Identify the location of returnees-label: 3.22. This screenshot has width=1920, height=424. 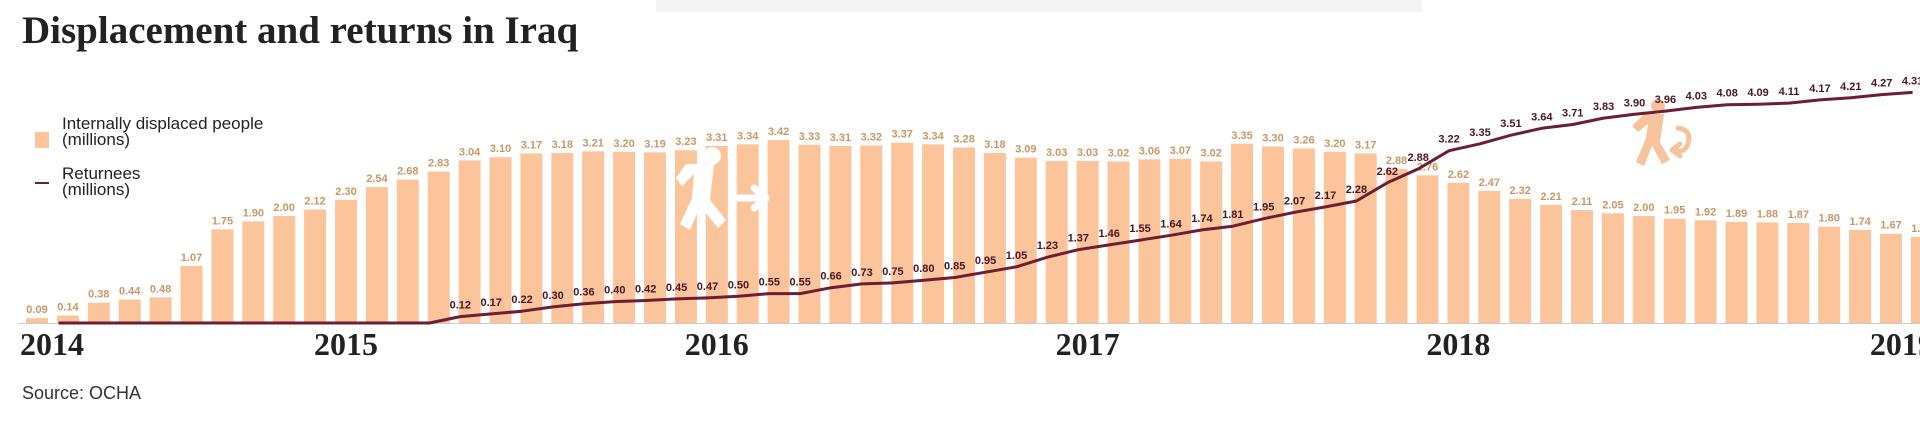
(1448, 140).